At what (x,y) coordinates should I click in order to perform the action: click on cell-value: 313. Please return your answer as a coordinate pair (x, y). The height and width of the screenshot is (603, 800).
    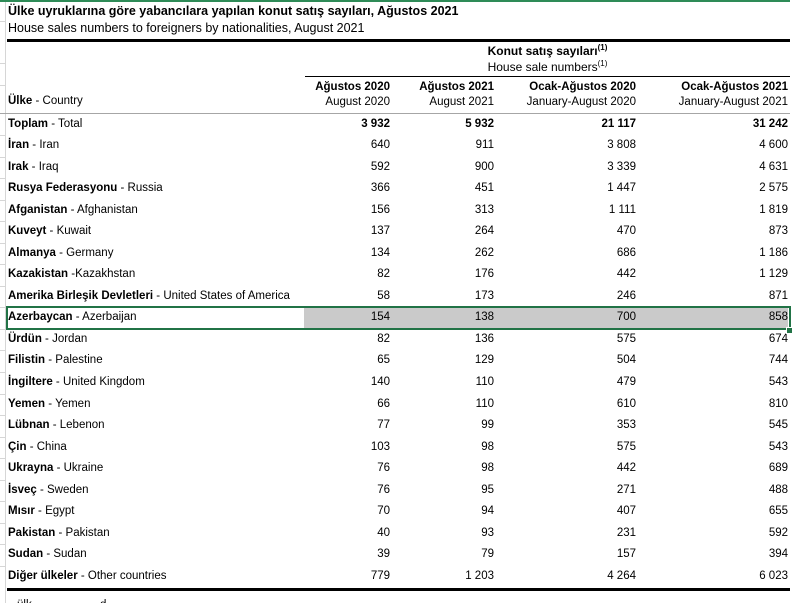
    Looking at the image, I should click on (484, 209).